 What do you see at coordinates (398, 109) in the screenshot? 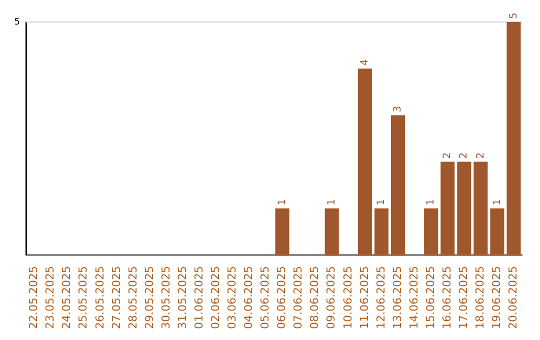
I see `data-label: 3` at bounding box center [398, 109].